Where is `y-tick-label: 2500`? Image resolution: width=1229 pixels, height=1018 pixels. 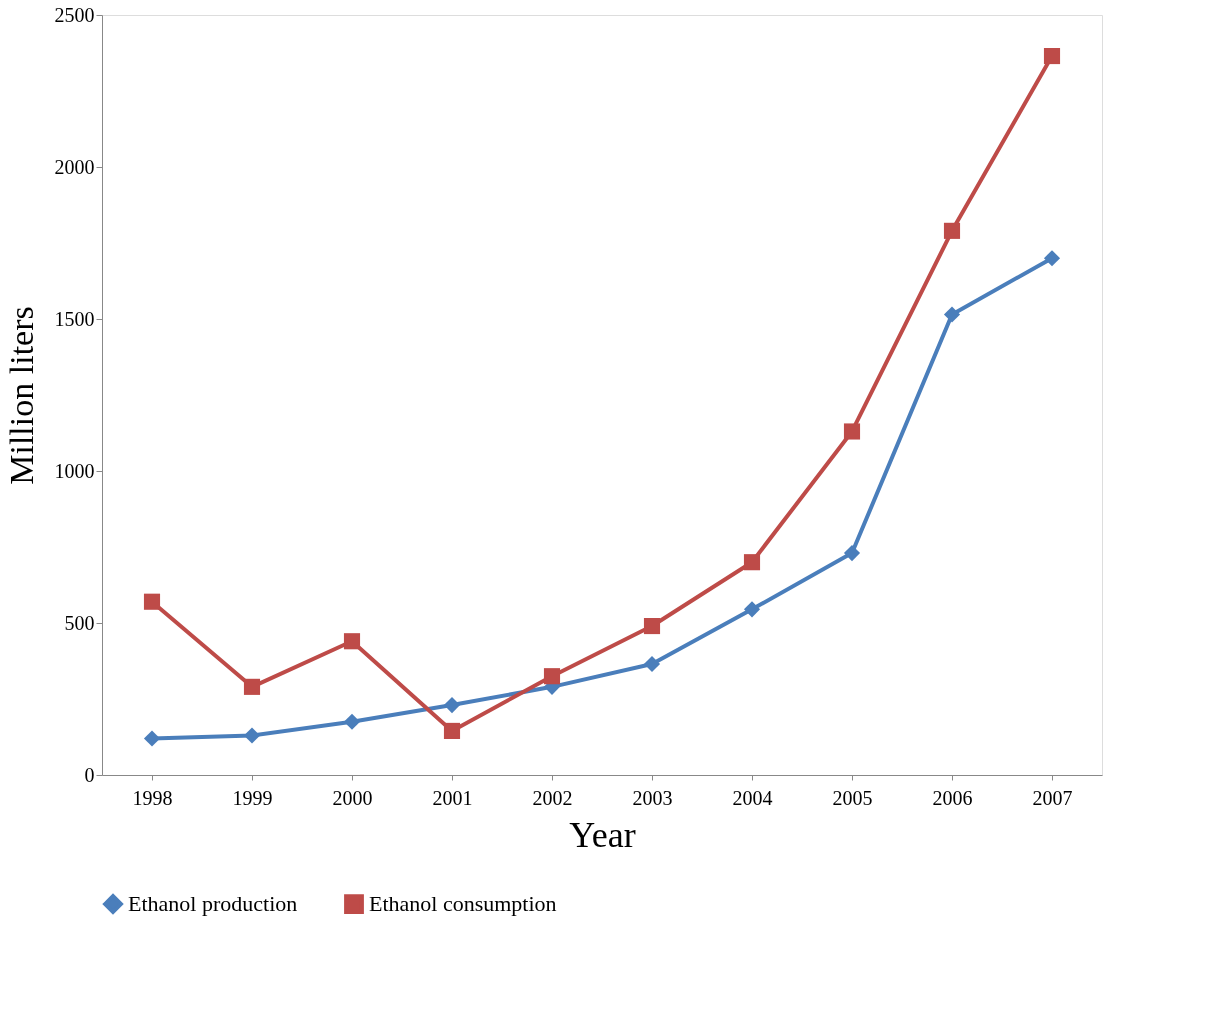
y-tick-label: 2500 is located at coordinates (74, 14).